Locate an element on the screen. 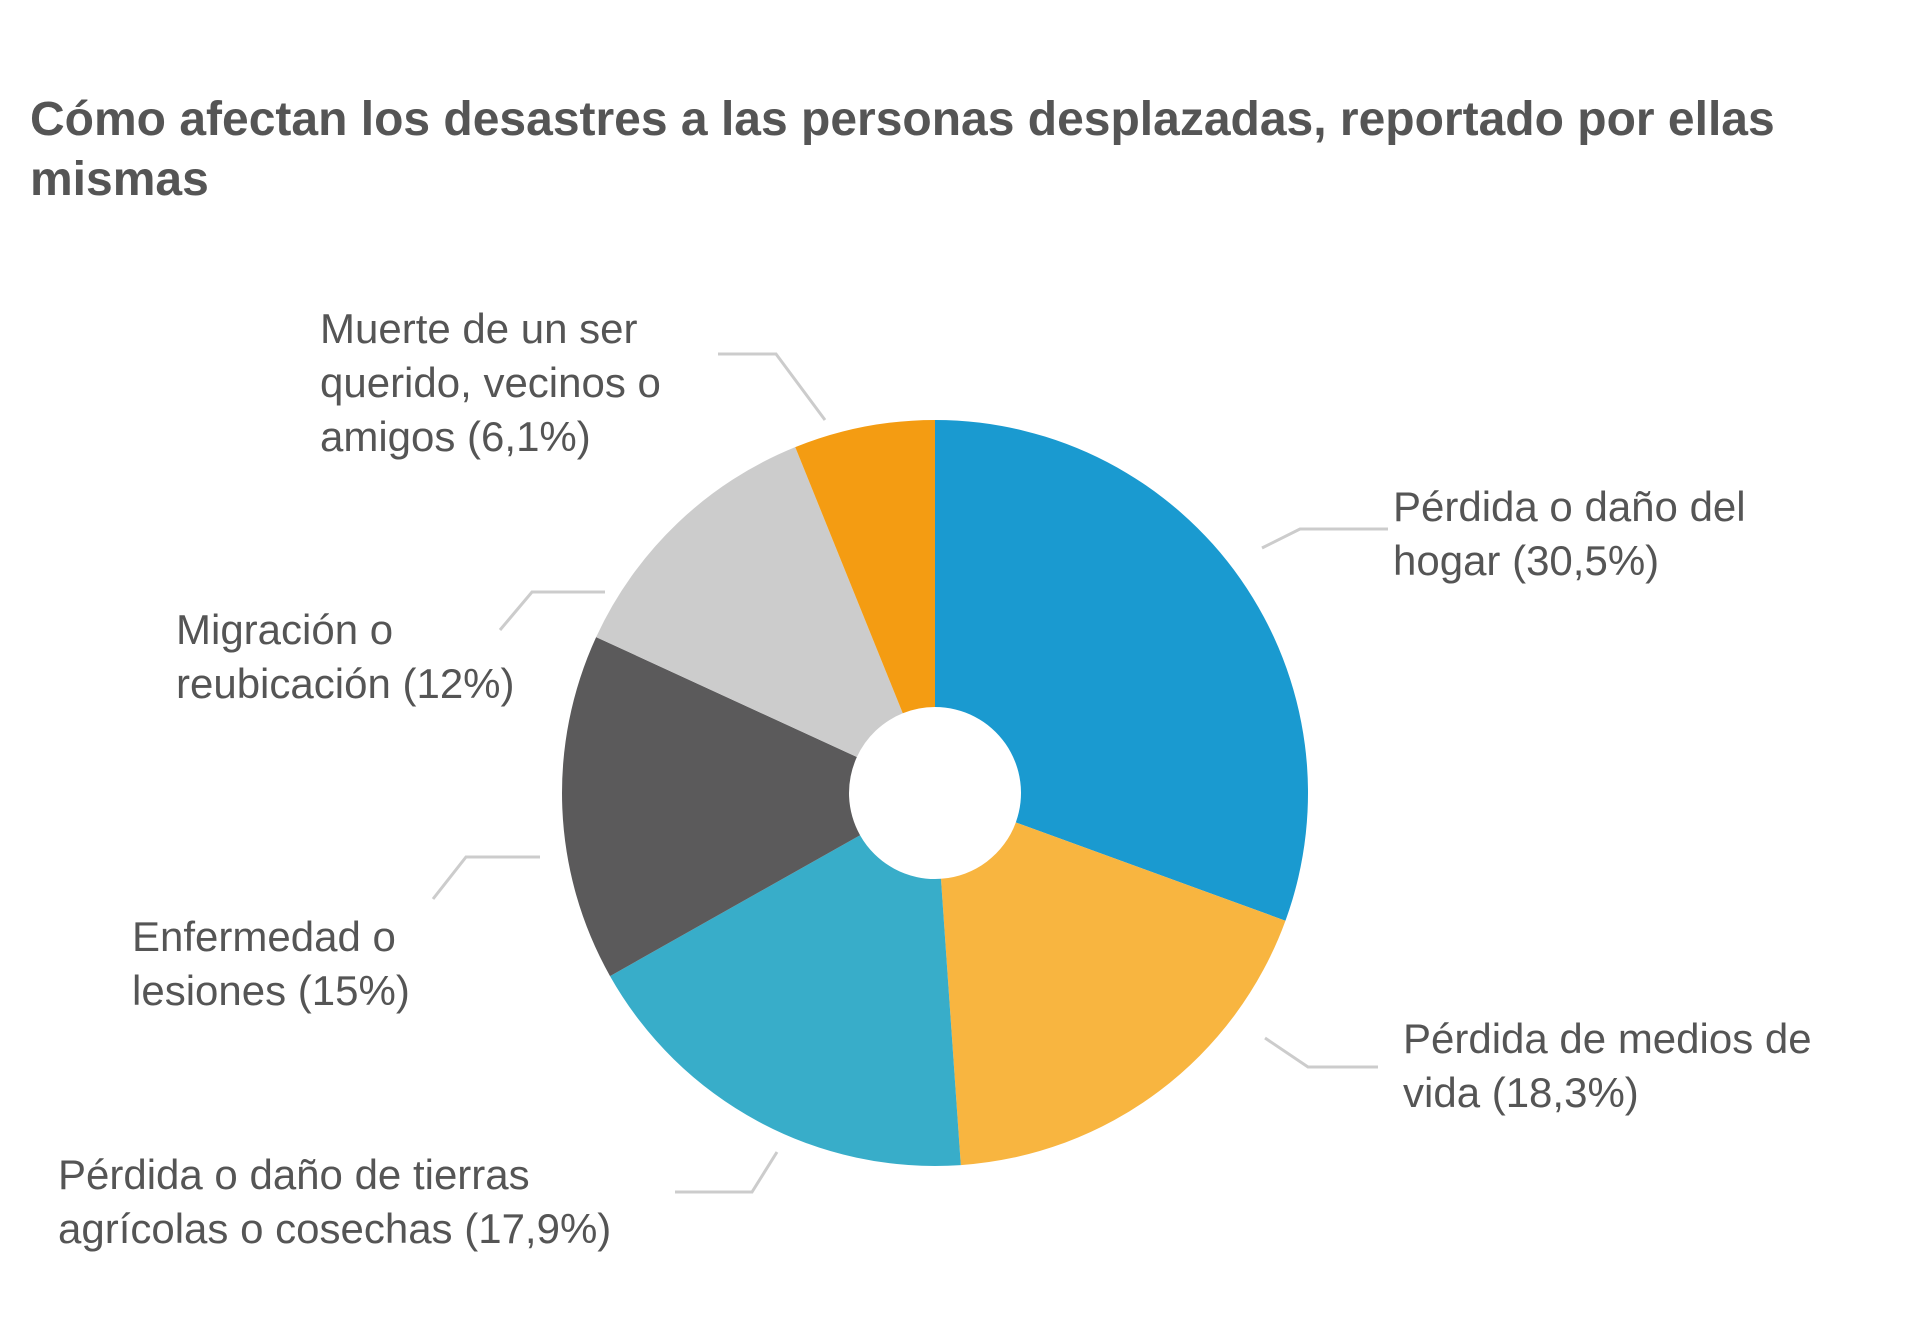 The image size is (1920, 1341). slice-label-line: Pérdida o daño de tierras is located at coordinates (294, 1174).